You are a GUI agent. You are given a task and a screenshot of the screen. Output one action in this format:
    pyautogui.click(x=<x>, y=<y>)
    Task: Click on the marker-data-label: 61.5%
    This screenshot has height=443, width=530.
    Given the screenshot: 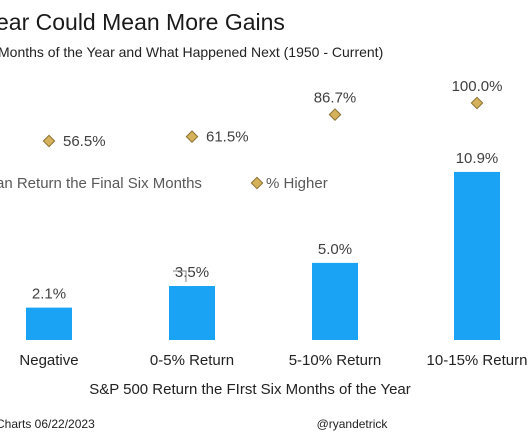 What is the action you would take?
    pyautogui.click(x=227, y=137)
    